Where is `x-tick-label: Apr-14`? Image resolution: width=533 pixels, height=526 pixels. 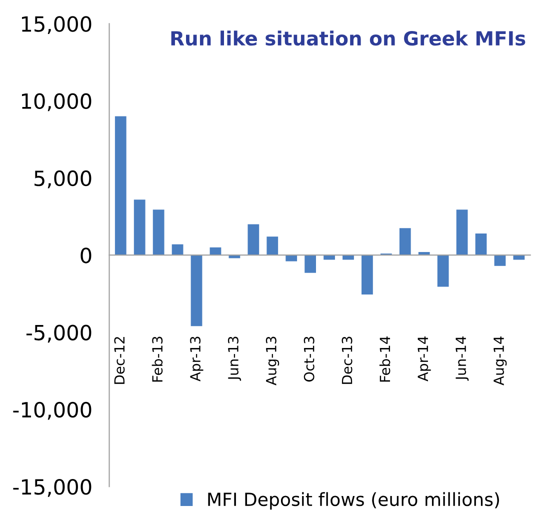
x-tick-label: Apr-14 is located at coordinates (424, 359).